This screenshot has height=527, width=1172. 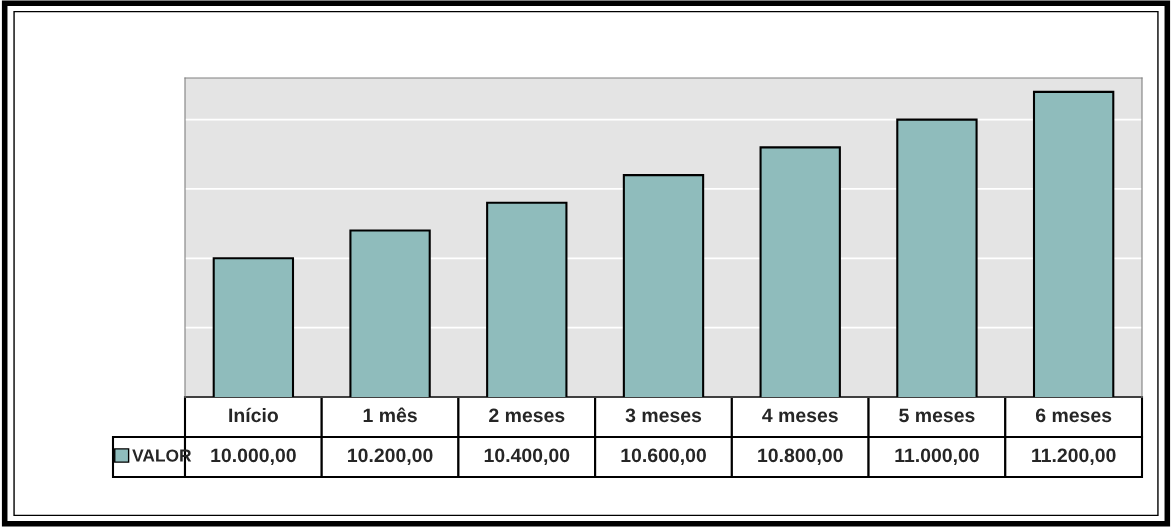 What do you see at coordinates (390, 457) in the screenshot?
I see `data-label: 10.200,00` at bounding box center [390, 457].